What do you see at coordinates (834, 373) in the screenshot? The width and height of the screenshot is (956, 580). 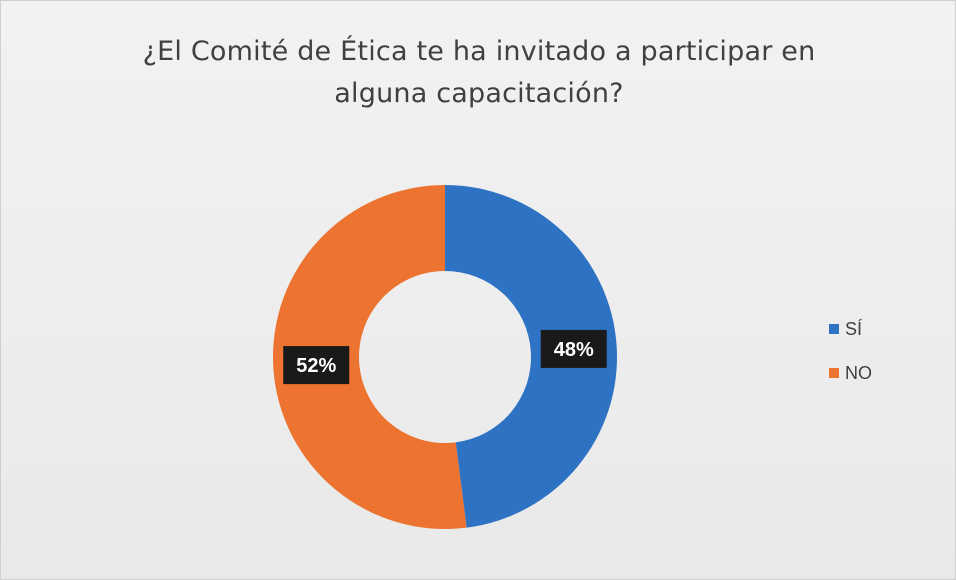 I see `legend-swatch-no` at bounding box center [834, 373].